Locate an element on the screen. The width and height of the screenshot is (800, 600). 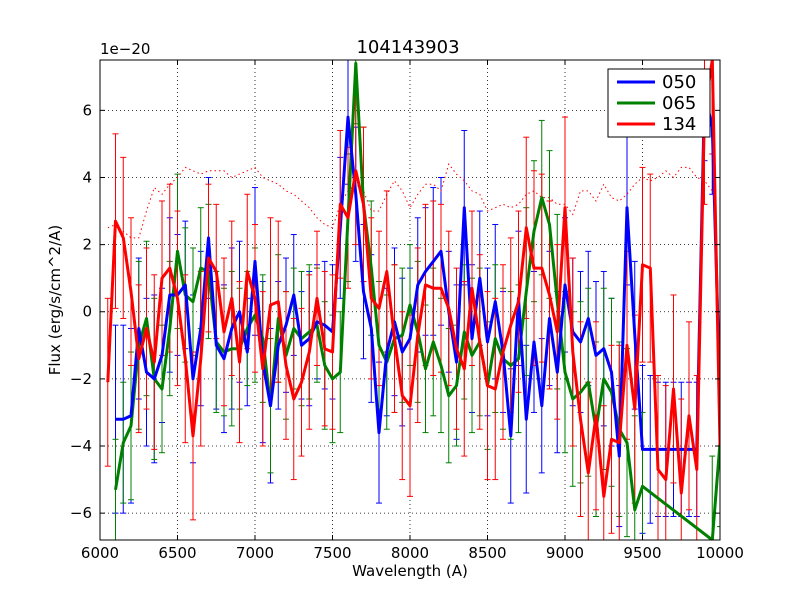
y-tick-label: 2 is located at coordinates (87, 245).